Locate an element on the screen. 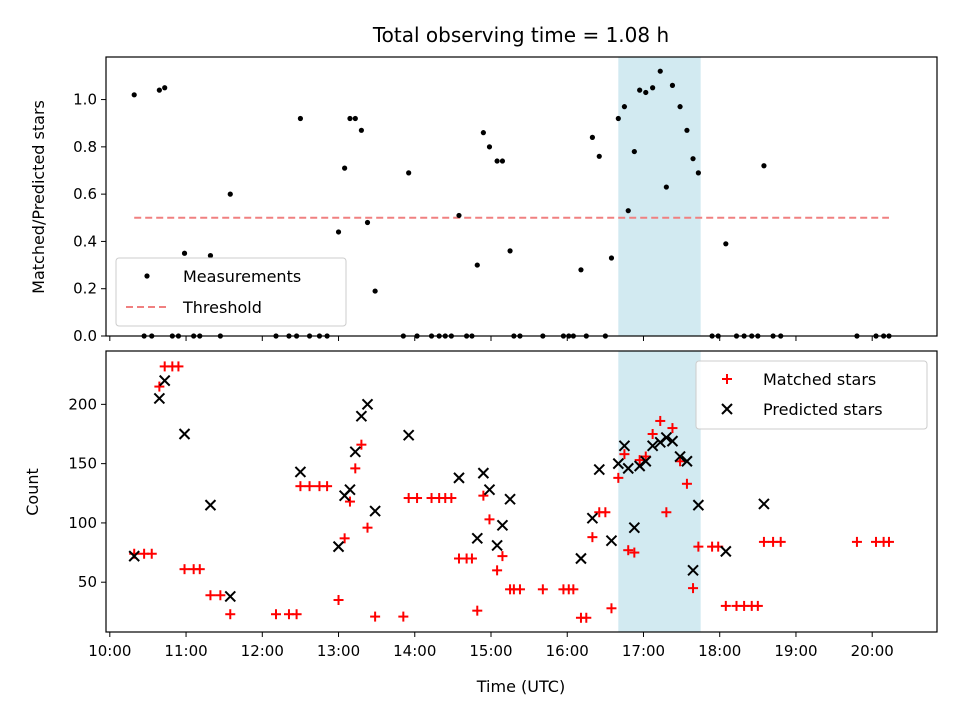 This screenshot has height=720, width=960. bottom-legend: Matched stars Predicted stars is located at coordinates (811, 395).